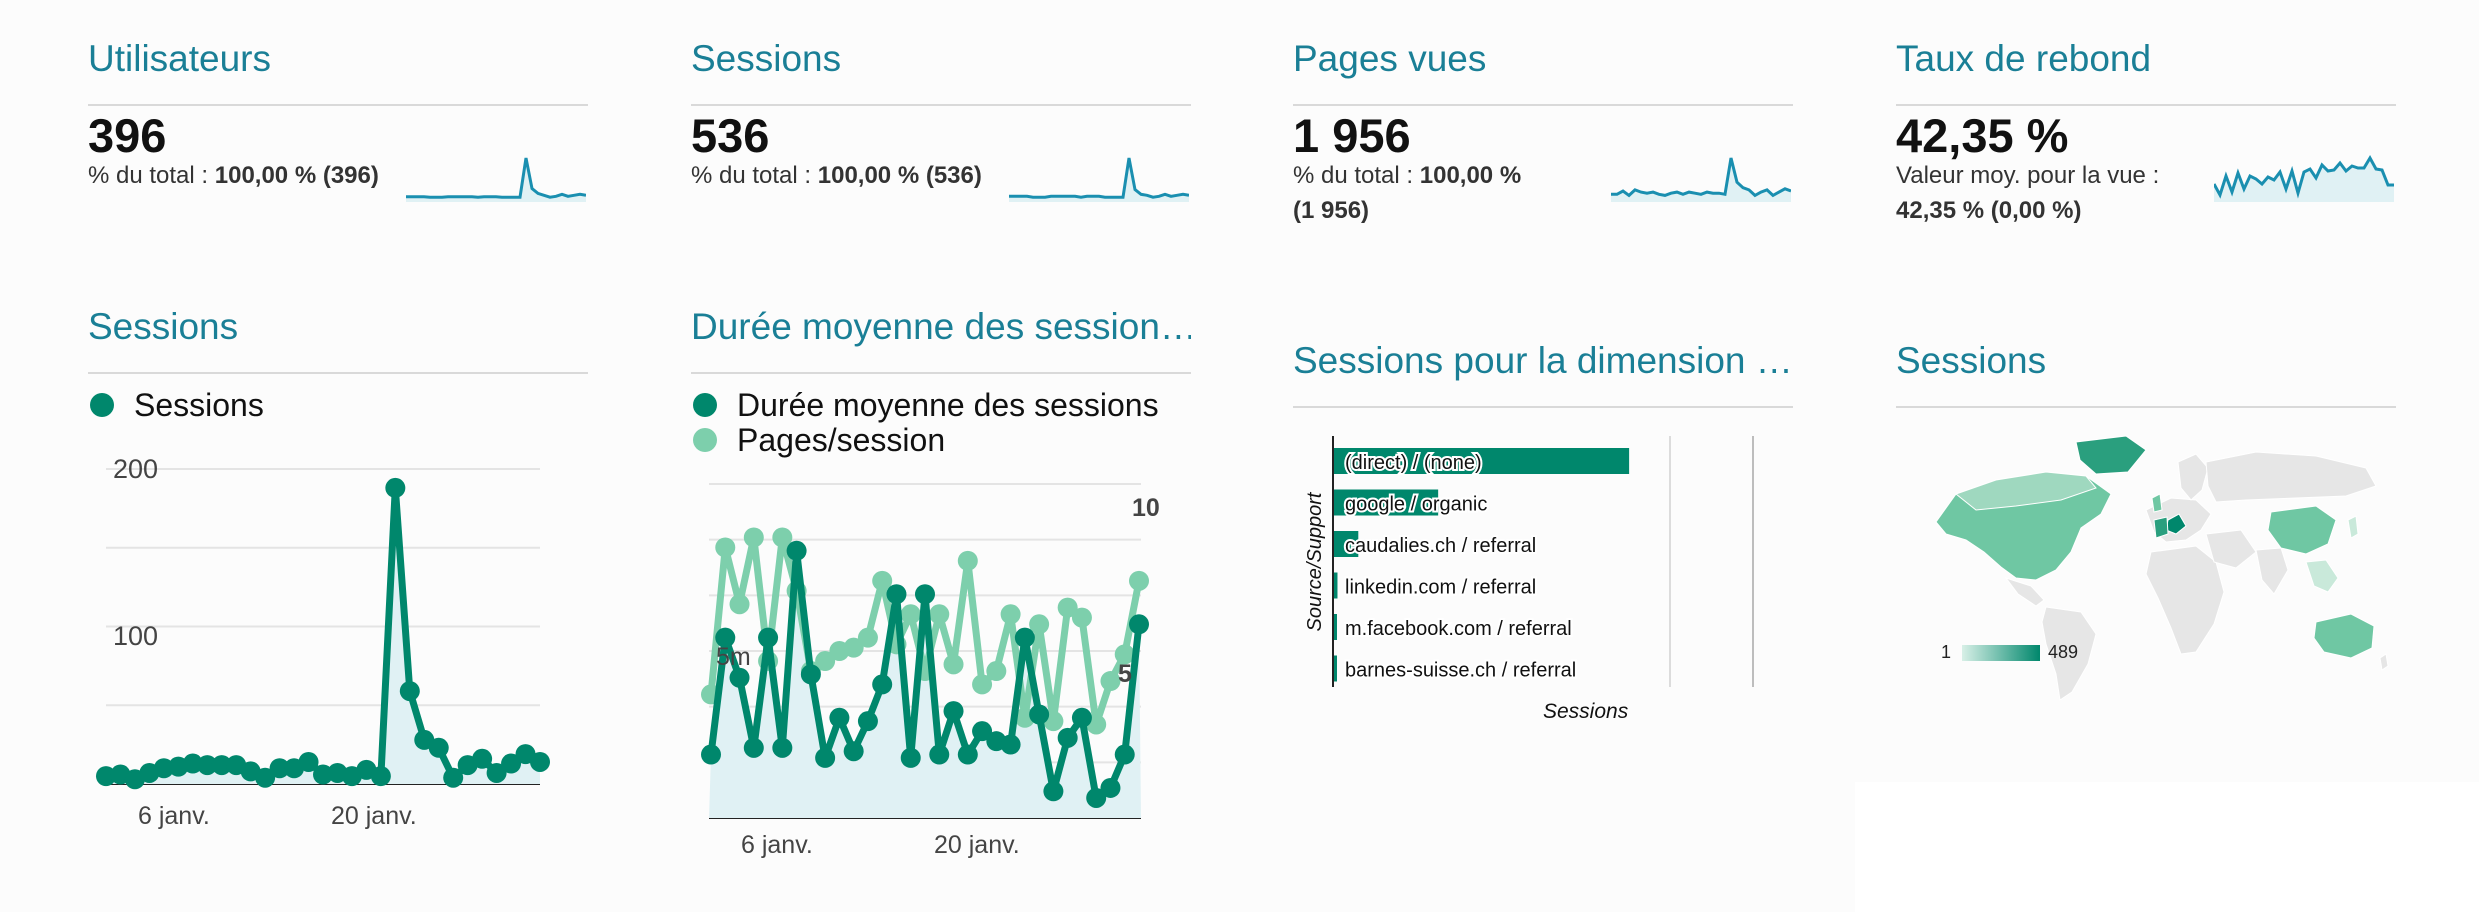 This screenshot has width=2479, height=912. Describe the element at coordinates (2272, 571) in the screenshot. I see `map-india` at that location.